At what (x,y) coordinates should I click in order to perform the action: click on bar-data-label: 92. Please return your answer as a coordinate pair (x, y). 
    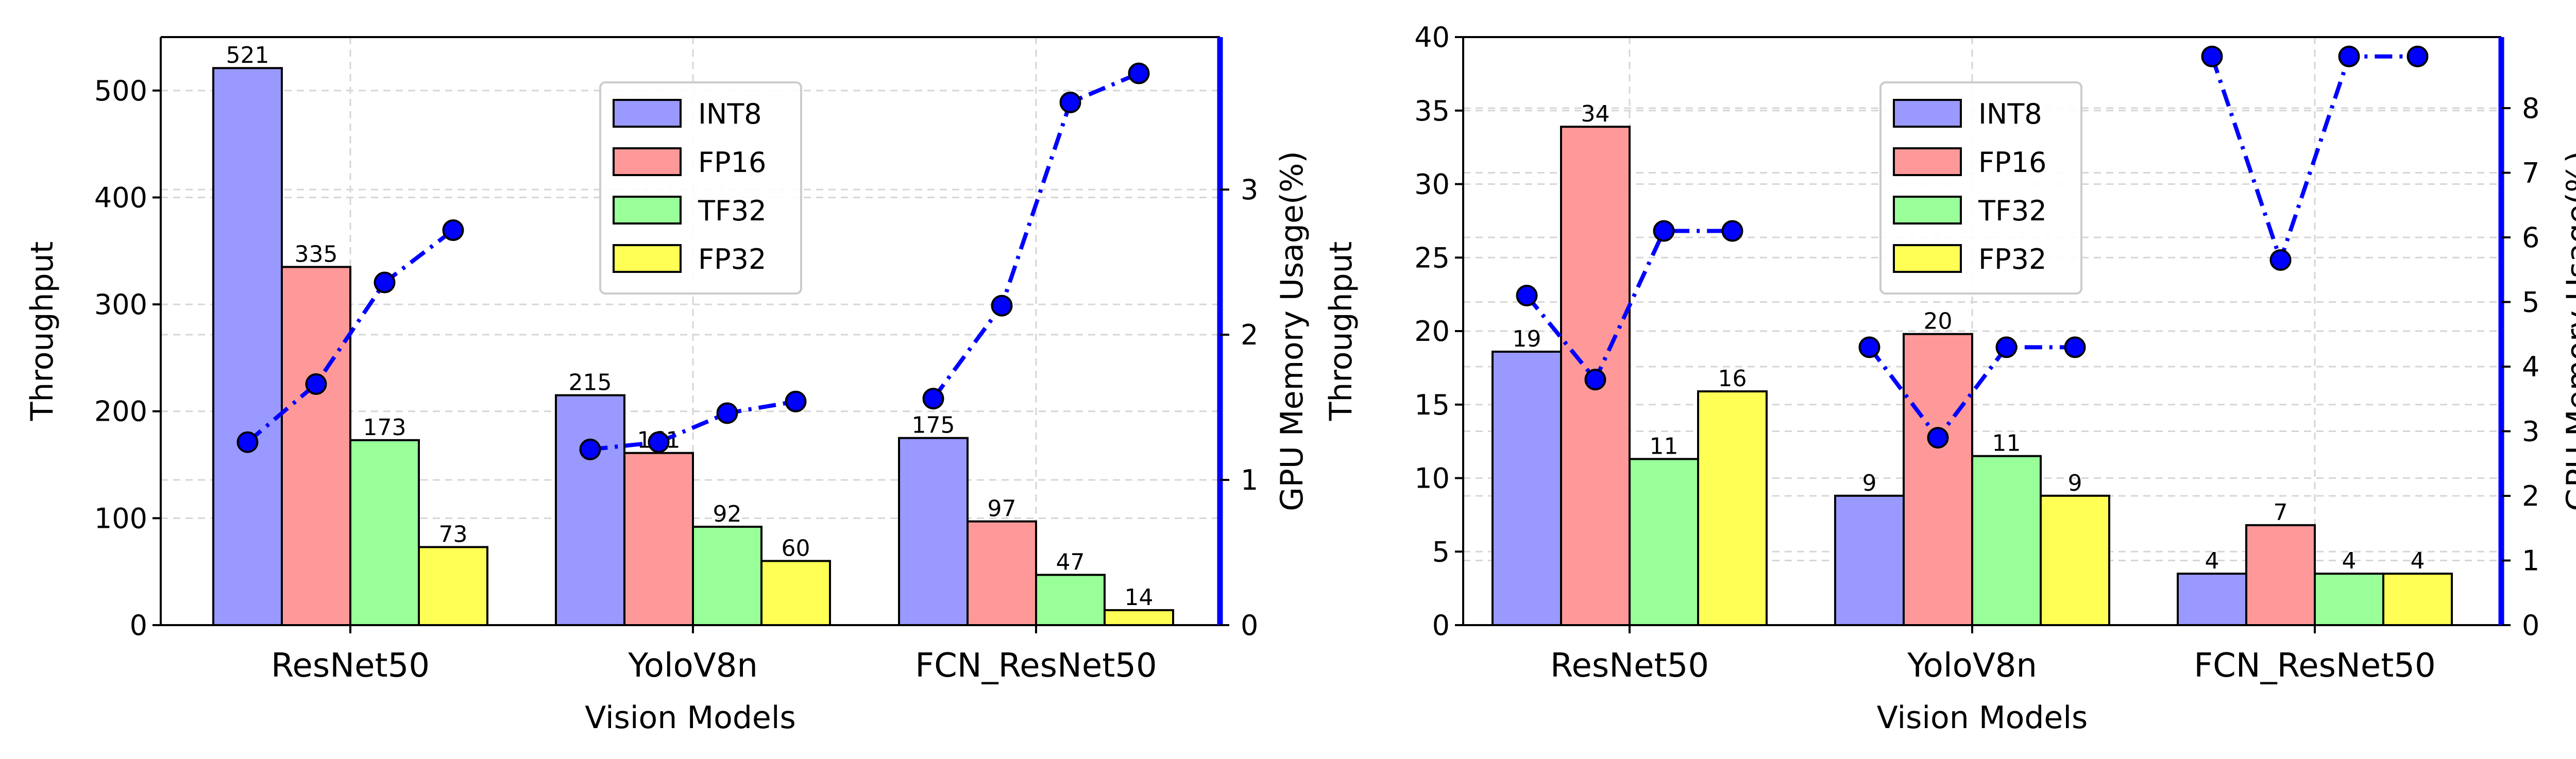
    Looking at the image, I should click on (728, 514).